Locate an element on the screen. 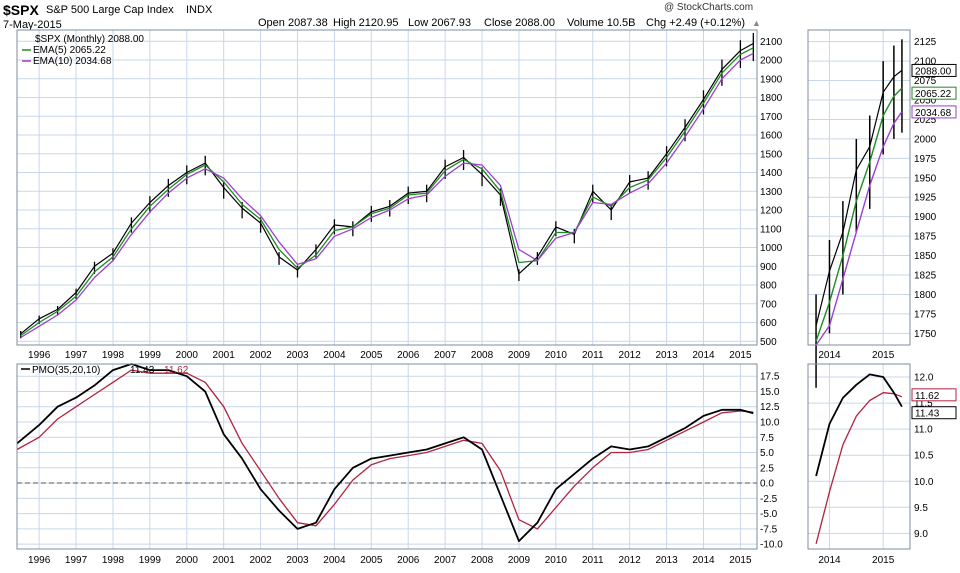  change-arrow-icon: ▲ is located at coordinates (756, 23).